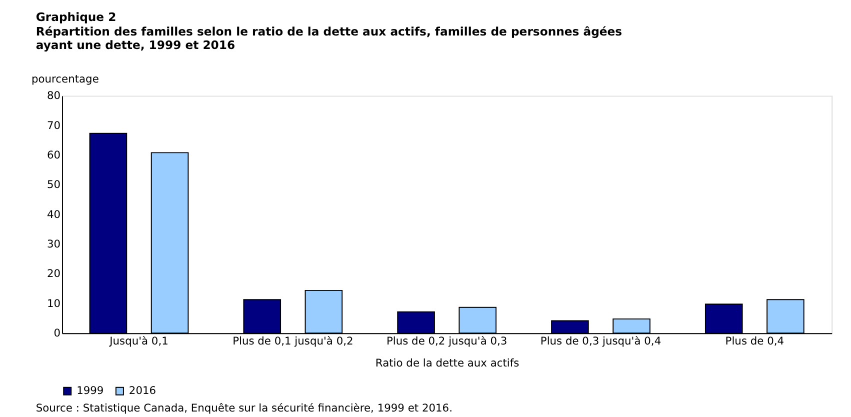 This screenshot has width=851, height=417. Describe the element at coordinates (601, 341) in the screenshot. I see `x-tick-label: Plus de 0,3 jusqu'à 0,4` at that location.